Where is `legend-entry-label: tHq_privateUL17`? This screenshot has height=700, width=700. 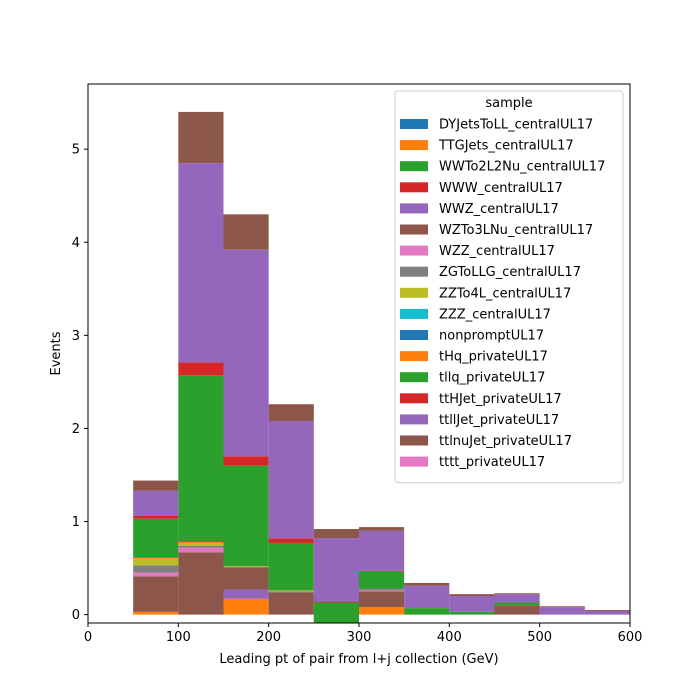 legend-entry-label: tHq_privateUL17 is located at coordinates (493, 357).